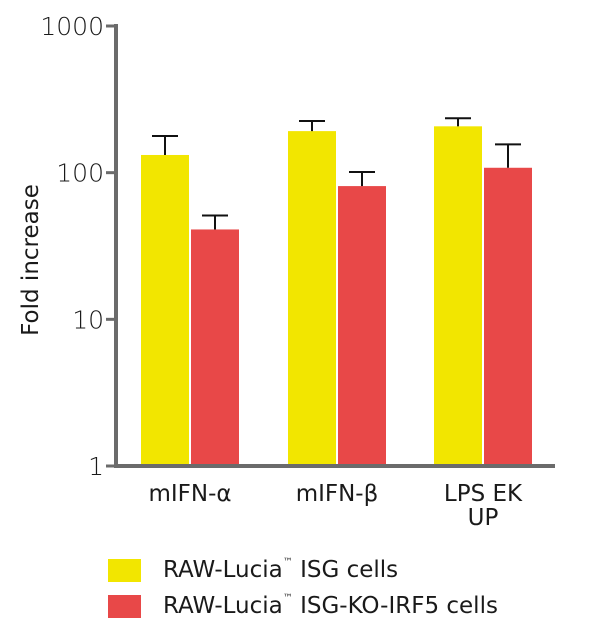 Image resolution: width=606 pixels, height=634 pixels. I want to click on y-tick-label: 10, so click(88, 319).